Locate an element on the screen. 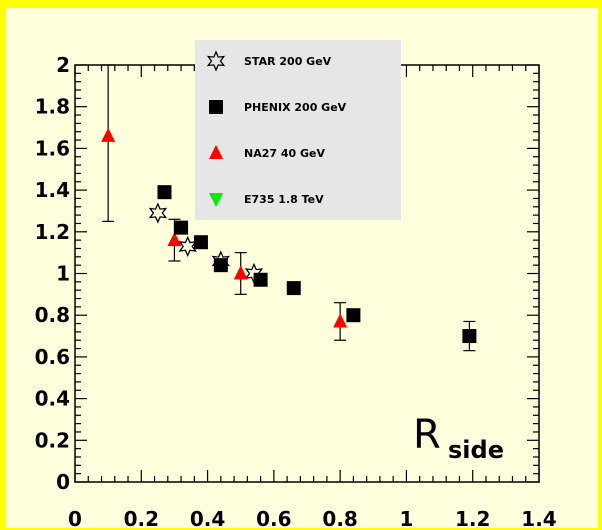 This screenshot has width=602, height=530. x-tick-label: 1 is located at coordinates (406, 518).